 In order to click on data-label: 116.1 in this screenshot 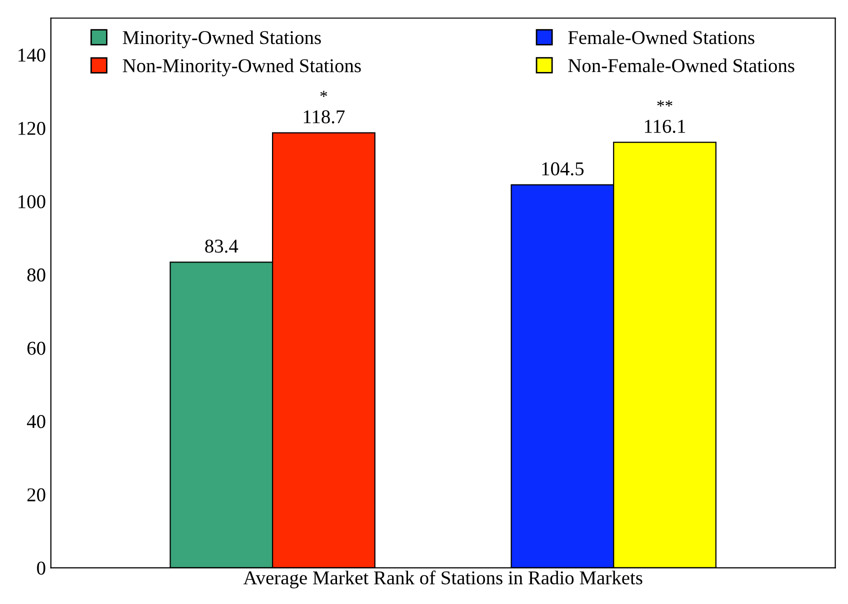, I will do `click(665, 126)`.